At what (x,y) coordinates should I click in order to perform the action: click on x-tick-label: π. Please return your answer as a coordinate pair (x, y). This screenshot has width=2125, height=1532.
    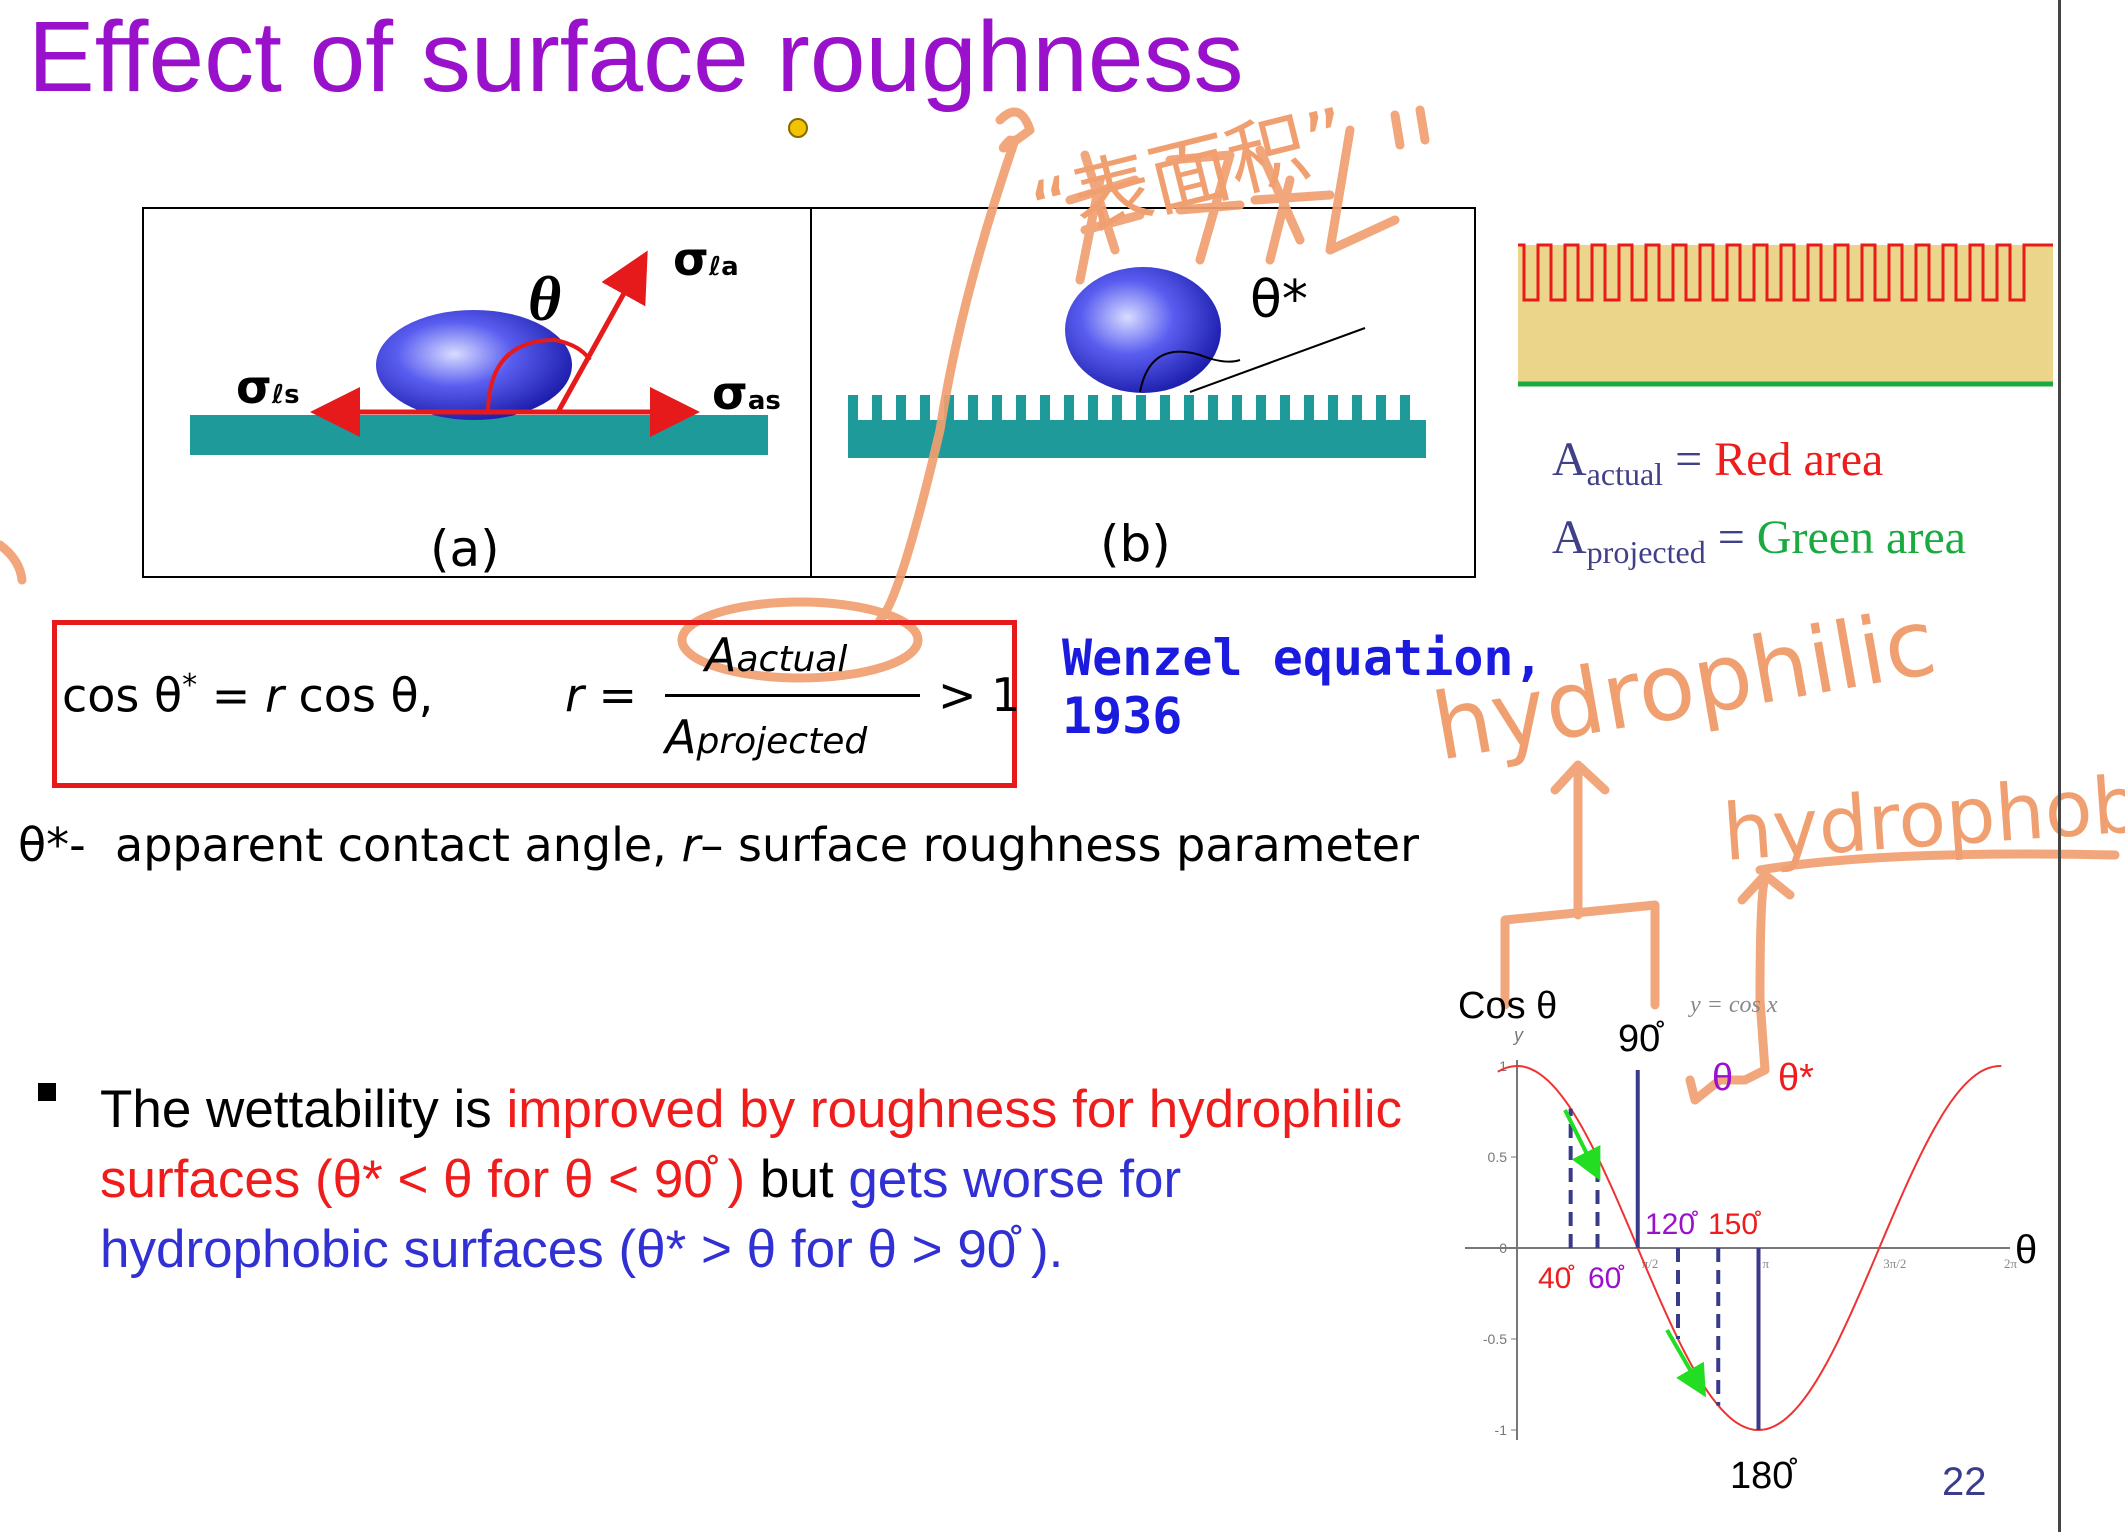
    Looking at the image, I should click on (1765, 1263).